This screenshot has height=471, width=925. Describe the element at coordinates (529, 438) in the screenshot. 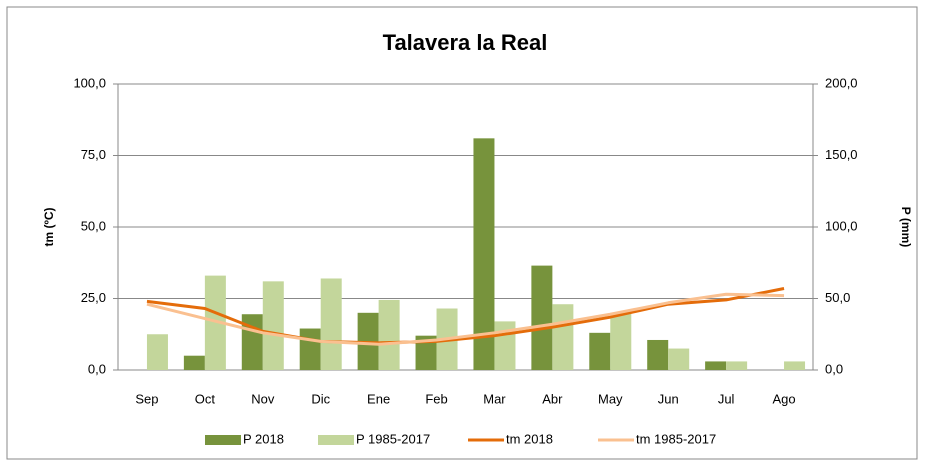

I see `legend-label: tm 2018` at that location.